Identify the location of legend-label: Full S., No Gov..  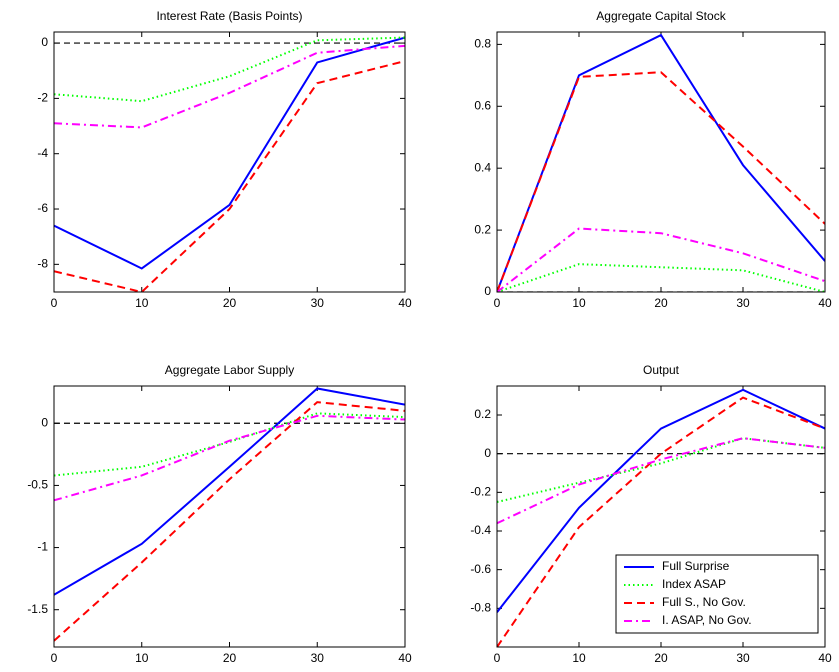
(704, 602).